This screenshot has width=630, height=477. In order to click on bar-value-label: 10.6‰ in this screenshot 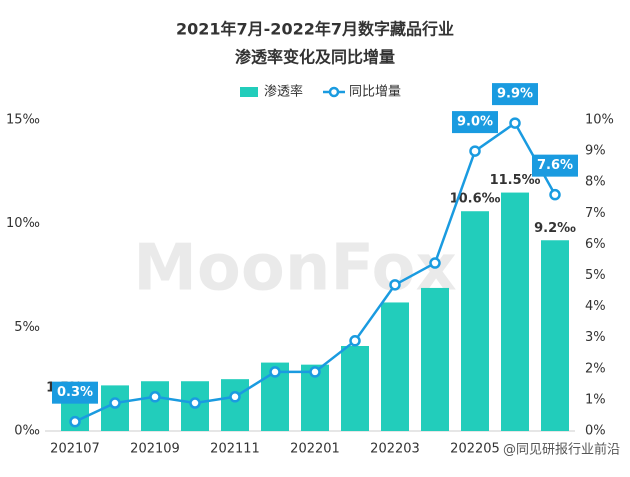, I will do `click(475, 199)`.